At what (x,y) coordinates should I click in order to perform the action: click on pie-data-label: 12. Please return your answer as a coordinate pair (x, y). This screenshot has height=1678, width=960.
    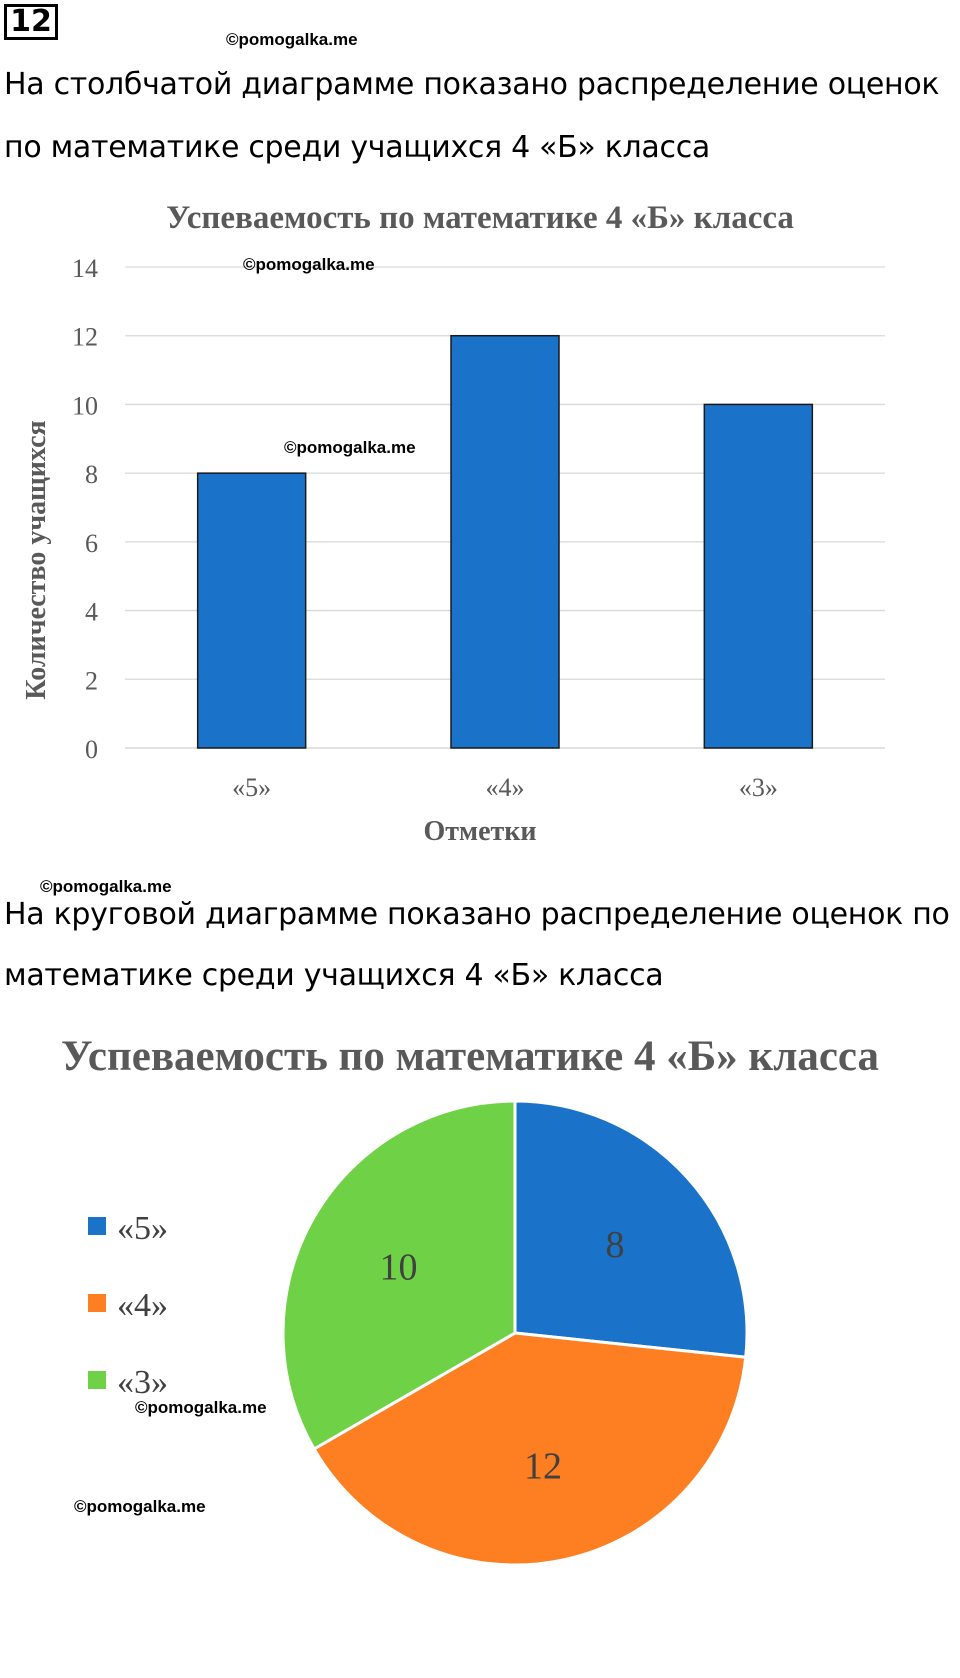
    Looking at the image, I should click on (543, 1467).